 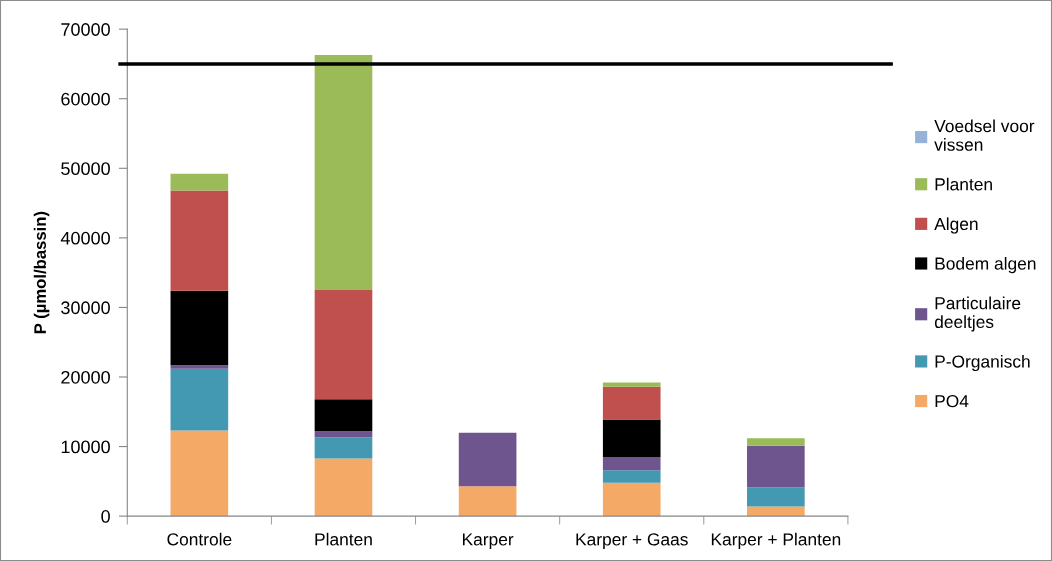 What do you see at coordinates (985, 265) in the screenshot?
I see `legend-label: Bodem algen` at bounding box center [985, 265].